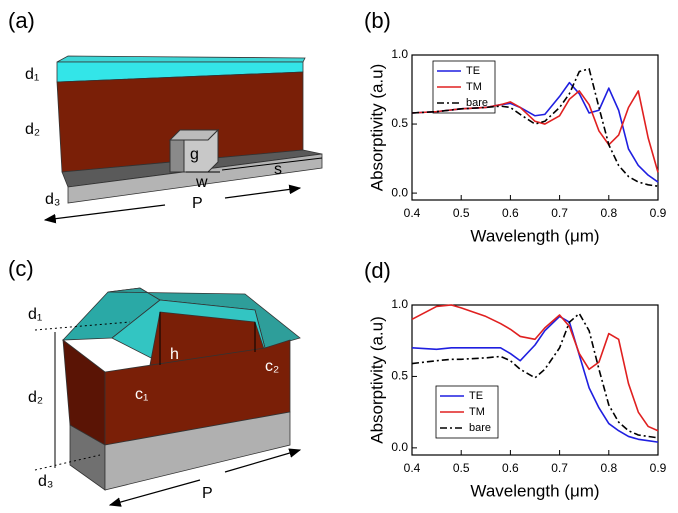 The height and width of the screenshot is (513, 678). I want to click on panel-label: (a), so click(21, 20).